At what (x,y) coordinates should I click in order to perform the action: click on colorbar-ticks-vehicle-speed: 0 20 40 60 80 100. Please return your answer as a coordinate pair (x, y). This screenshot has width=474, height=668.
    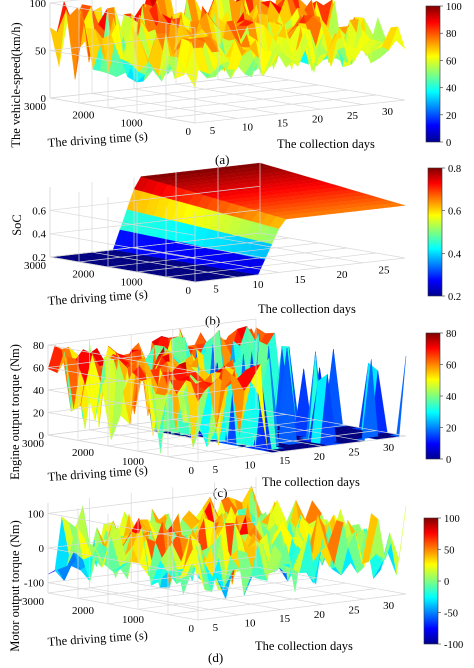
    Looking at the image, I should click on (451, 75).